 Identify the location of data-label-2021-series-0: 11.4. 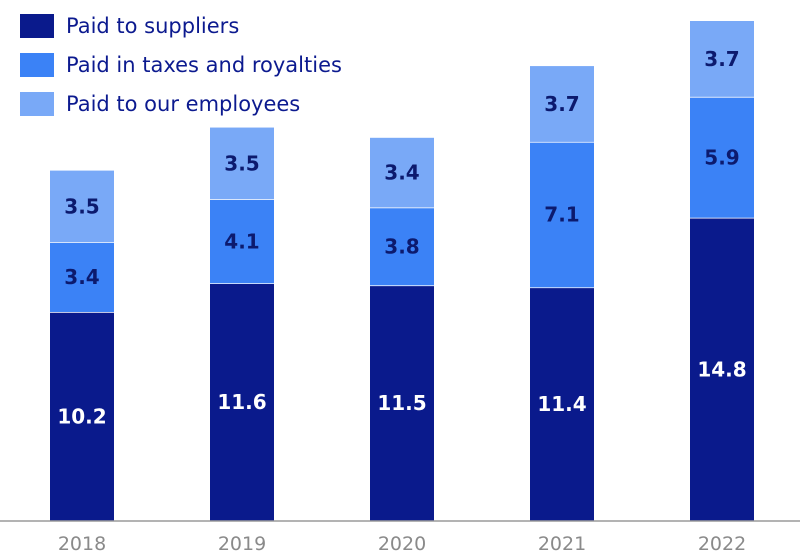
(561, 404).